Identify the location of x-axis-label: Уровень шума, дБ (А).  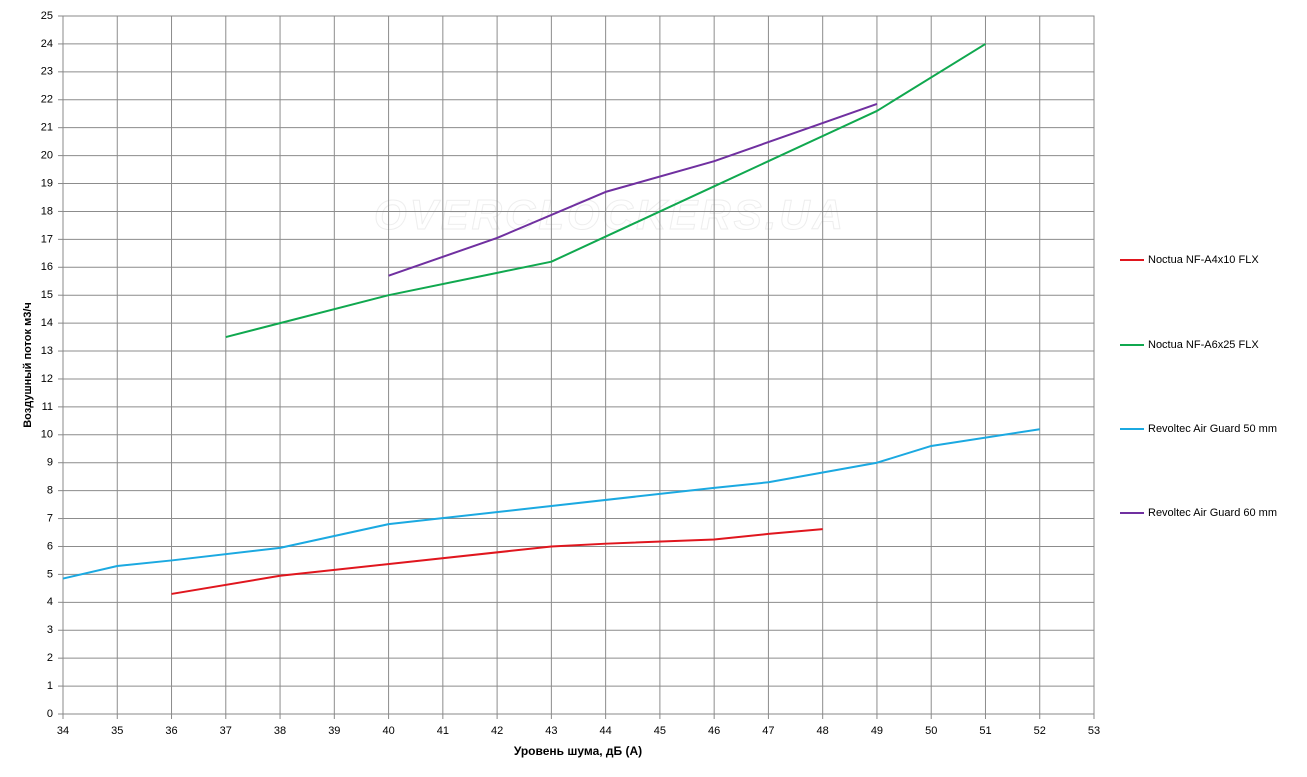
(578, 751).